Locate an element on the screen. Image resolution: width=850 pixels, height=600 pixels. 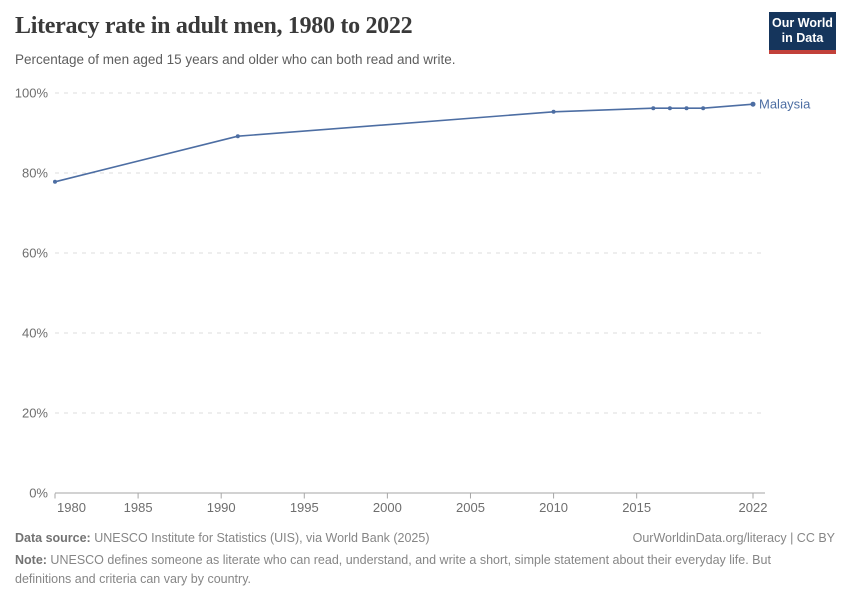
y-axis-tick-label: 60% is located at coordinates (35, 253).